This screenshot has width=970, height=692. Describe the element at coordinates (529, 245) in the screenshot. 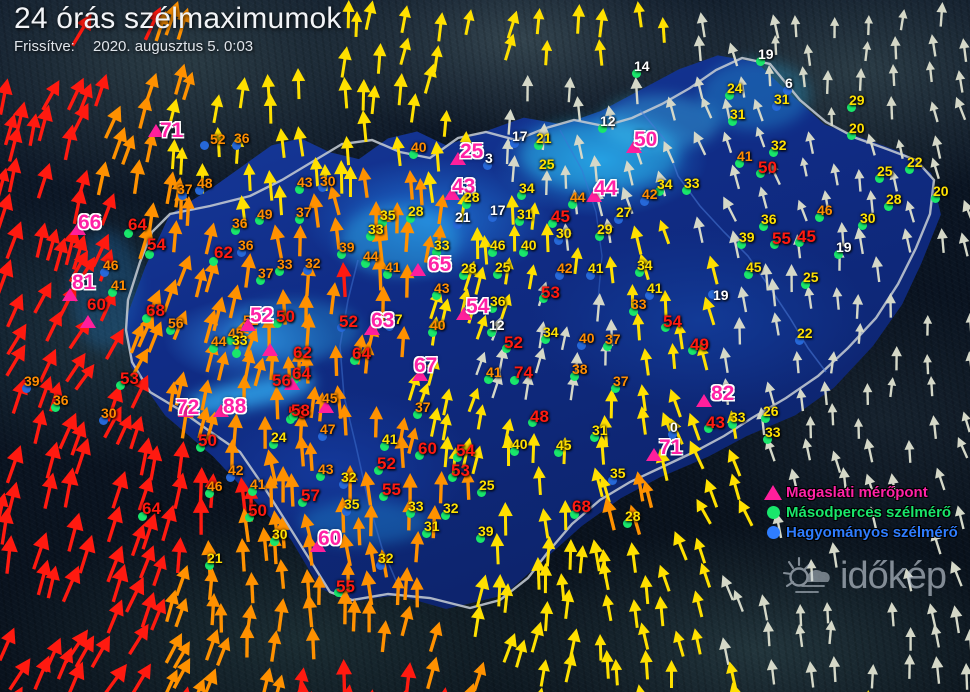

I see `station-value: 40` at that location.